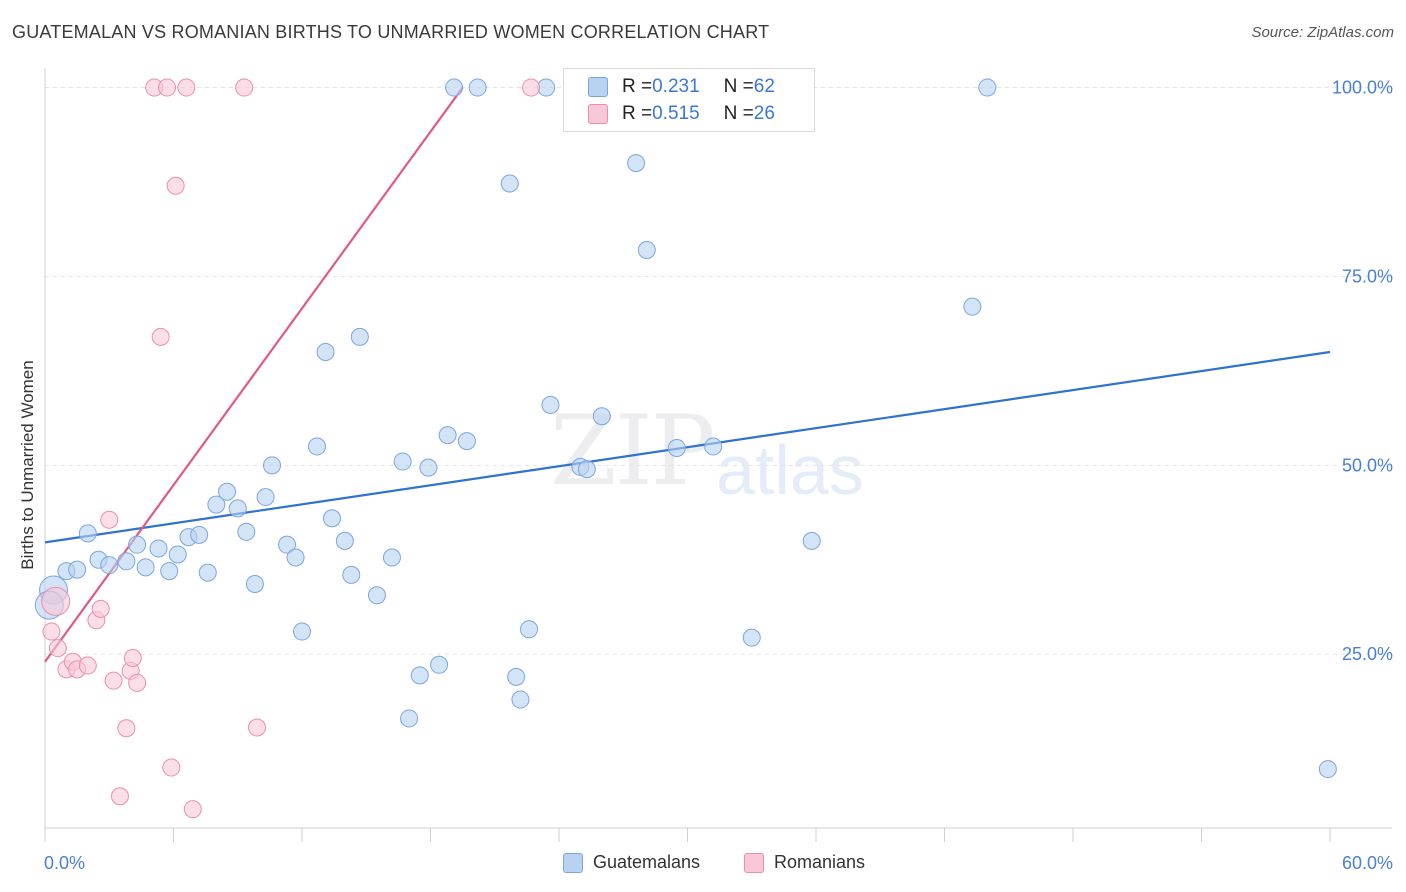 The image size is (1406, 892). What do you see at coordinates (64, 863) in the screenshot?
I see `x-tick-label: 0.0%` at bounding box center [64, 863].